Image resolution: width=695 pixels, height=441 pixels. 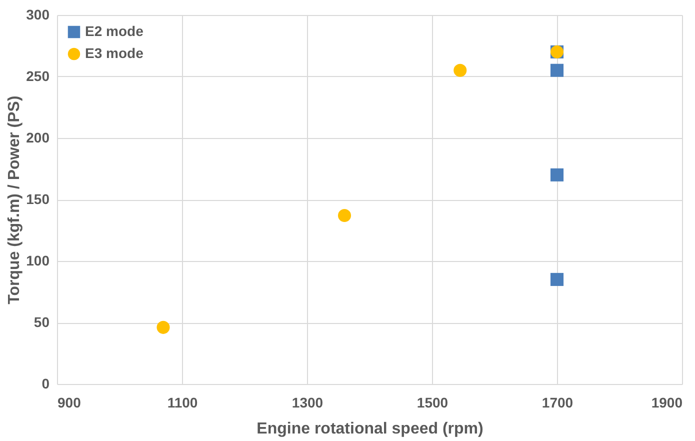 What do you see at coordinates (15, 200) in the screenshot?
I see `y-axis-title: Torque (kgf.m) / Power (PS)` at bounding box center [15, 200].